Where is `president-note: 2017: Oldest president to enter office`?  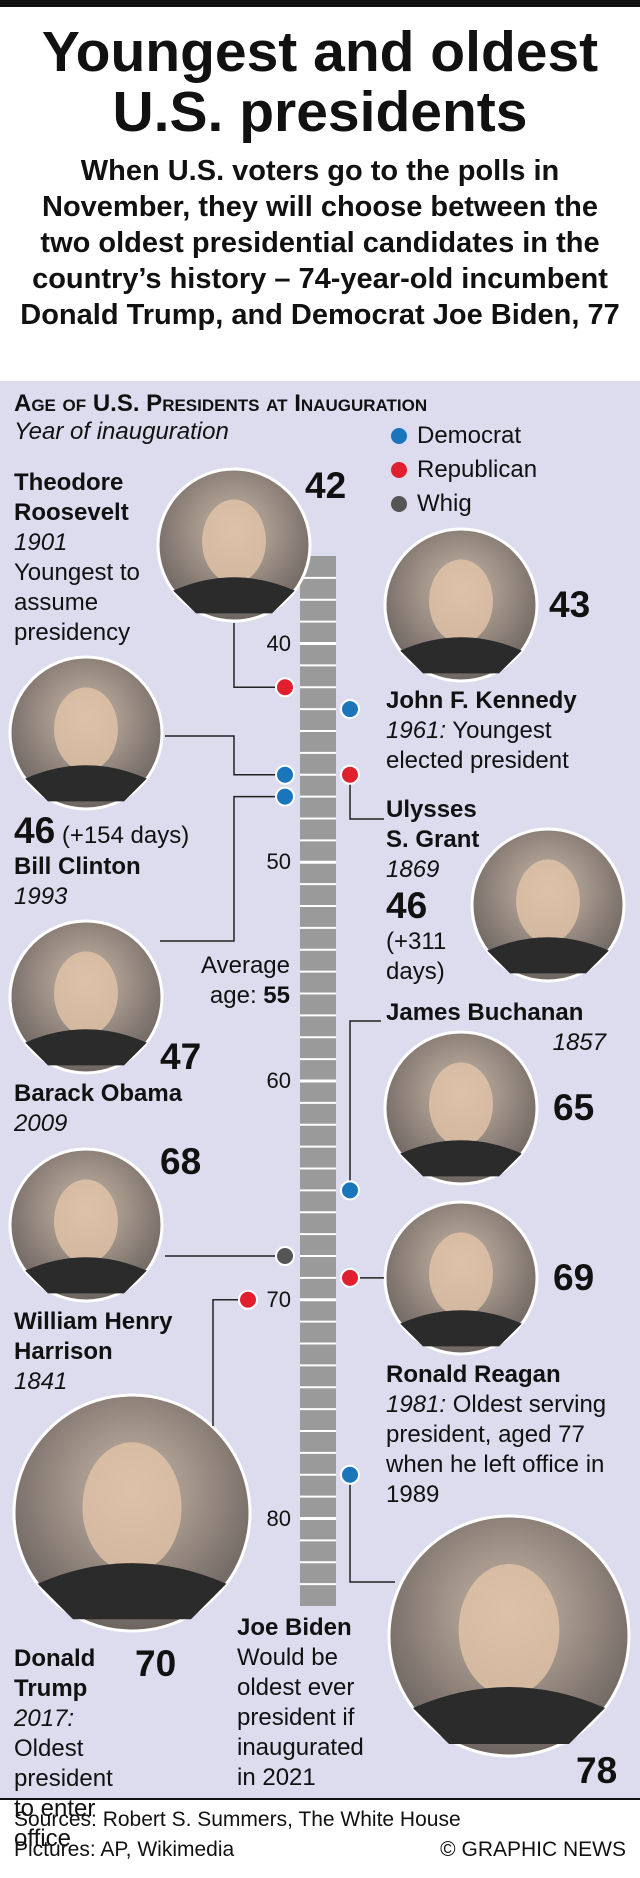 president-note: 2017: Oldest president to enter office is located at coordinates (76, 1779).